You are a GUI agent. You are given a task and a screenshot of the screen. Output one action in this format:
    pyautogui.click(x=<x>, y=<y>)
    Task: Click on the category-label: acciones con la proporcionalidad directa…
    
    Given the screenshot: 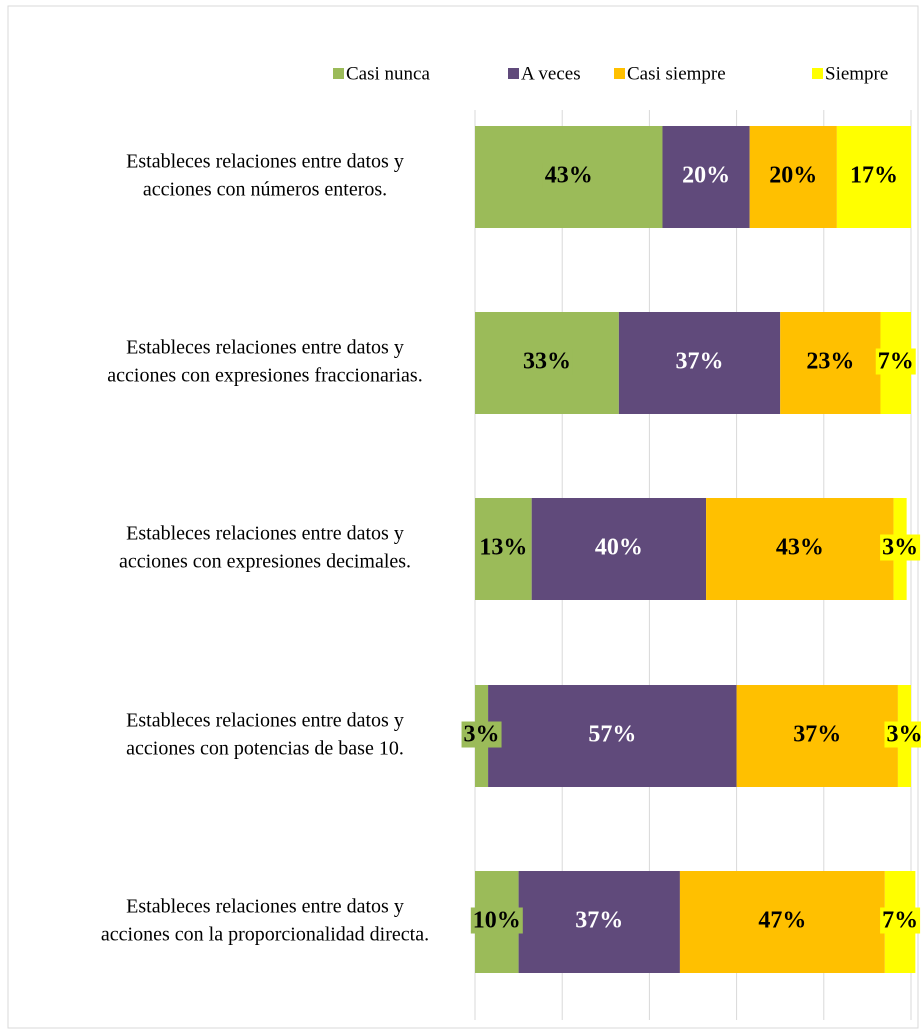 What is the action you would take?
    pyautogui.click(x=265, y=935)
    